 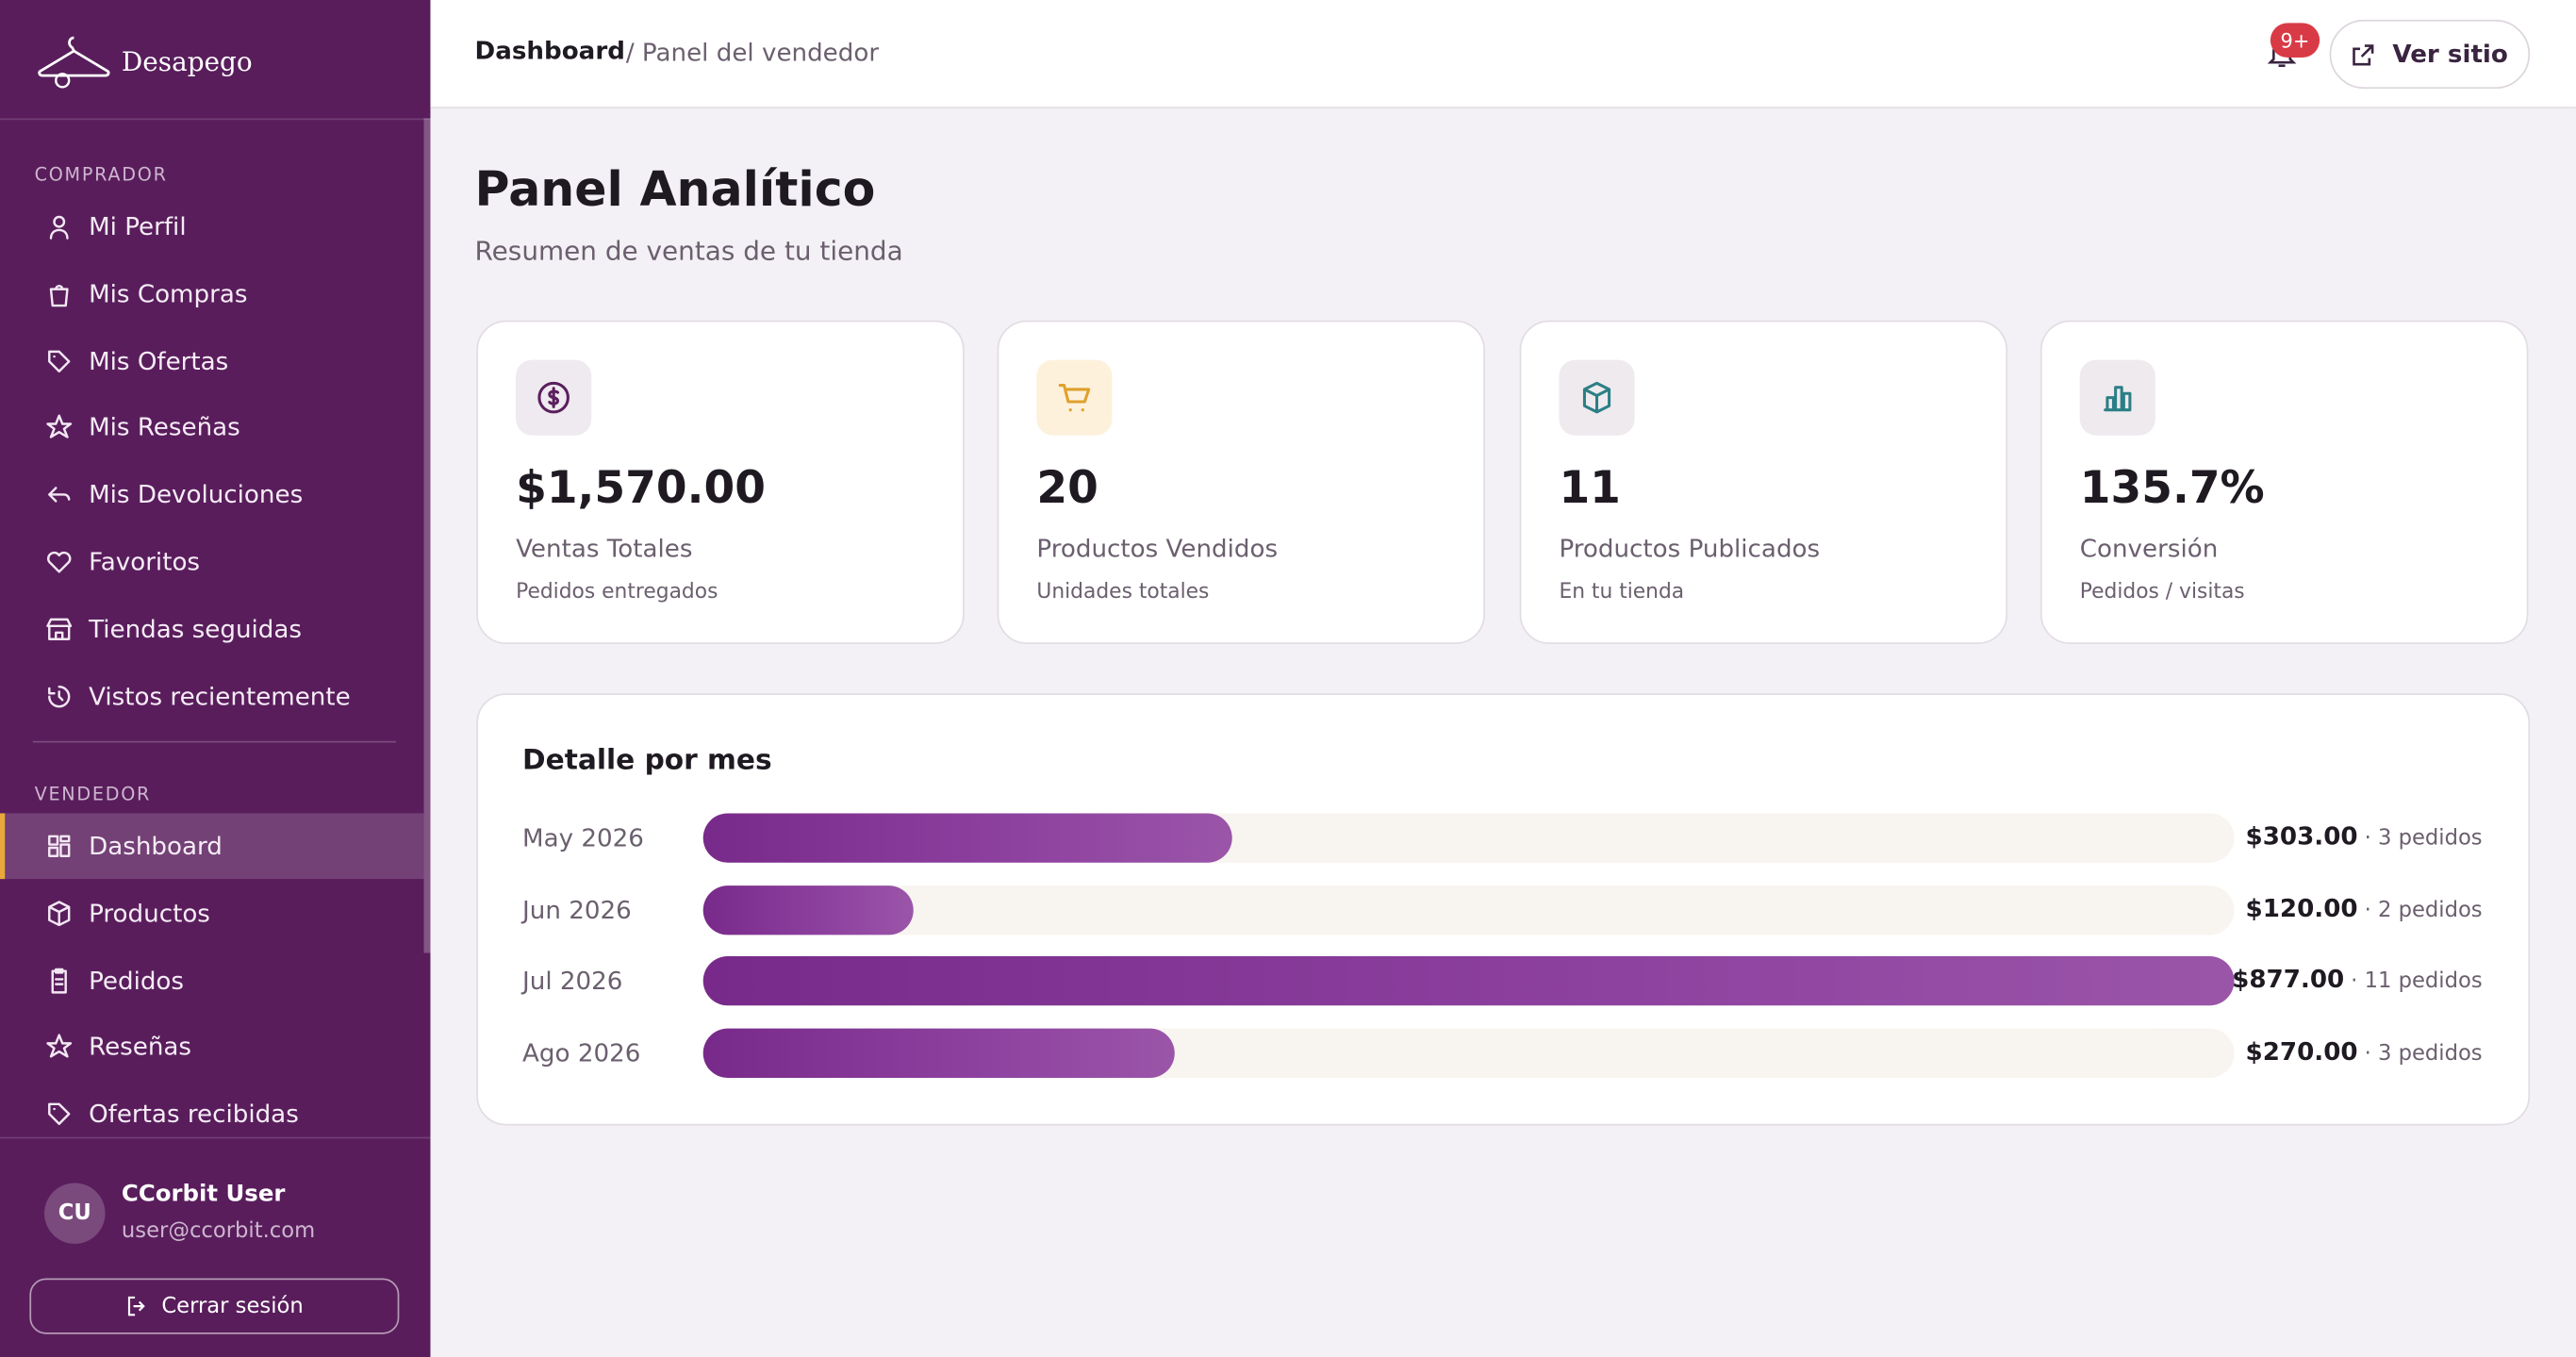 I want to click on monthly-title: Detalle por mes, so click(x=647, y=761).